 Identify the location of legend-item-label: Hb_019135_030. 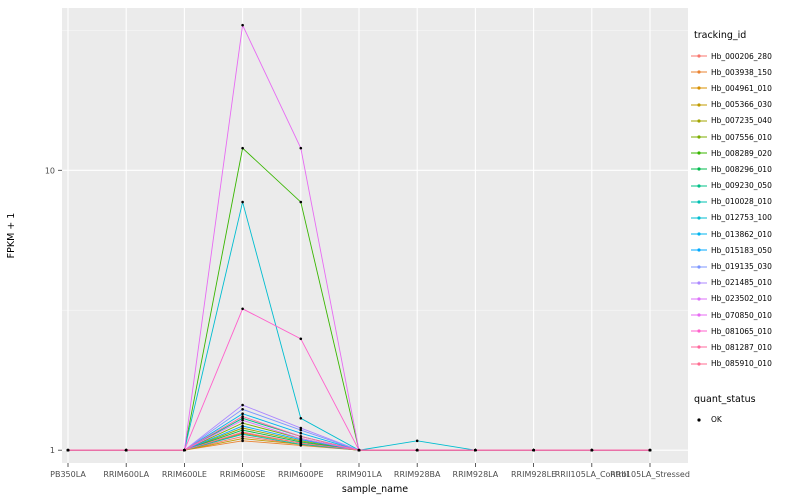
(741, 267).